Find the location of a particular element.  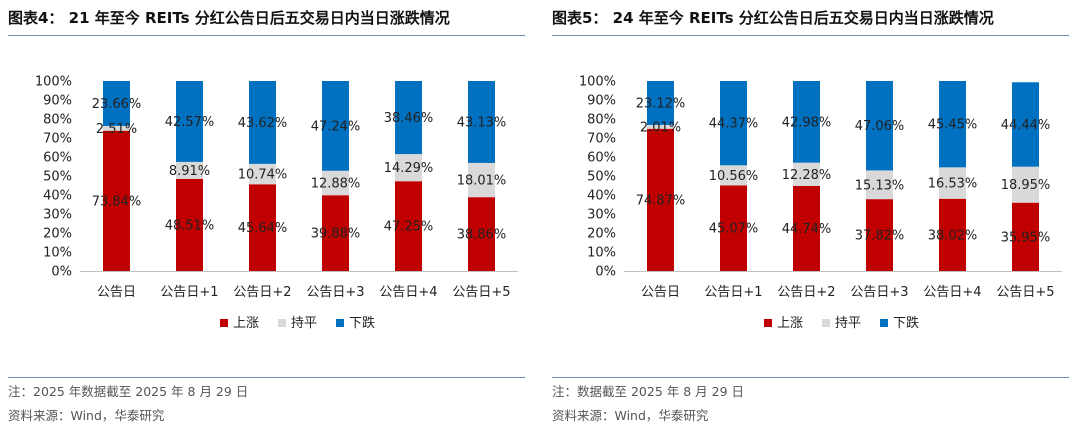

chart-title: 图表5： 24 年至今 REITs 分红公告日后五交易日内当日涨跌情况 is located at coordinates (773, 18).